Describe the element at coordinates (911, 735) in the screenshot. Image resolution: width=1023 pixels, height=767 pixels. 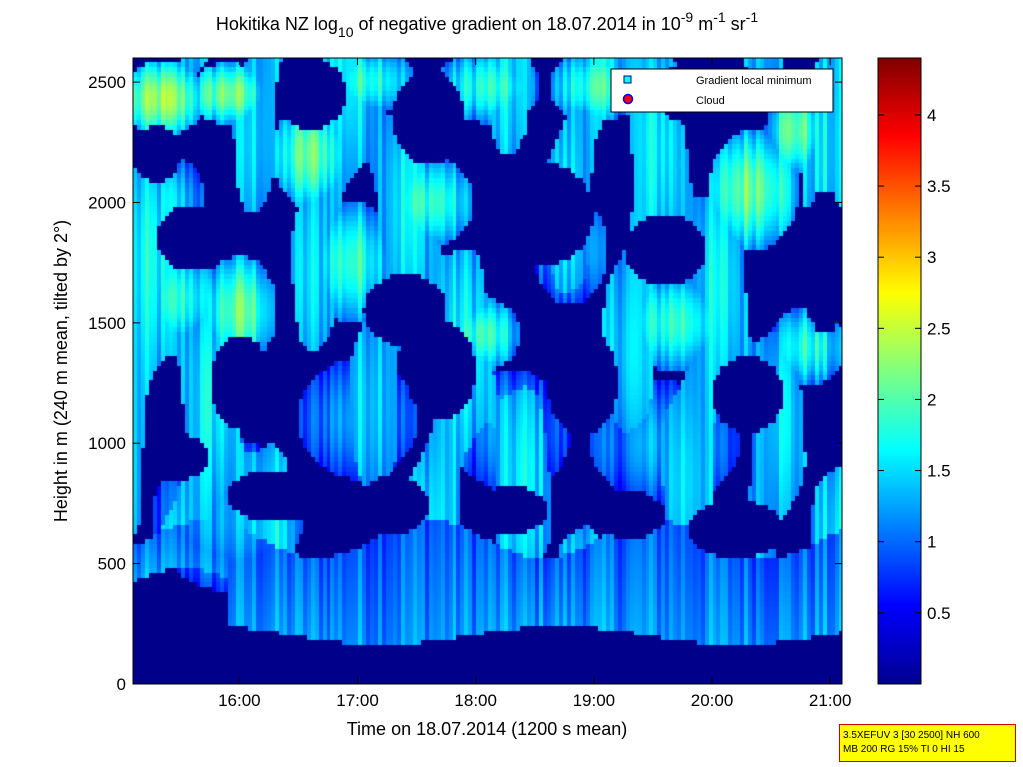
I see `info-line-1: 3.5XEFUV 3 [30 2500] NH 600` at that location.